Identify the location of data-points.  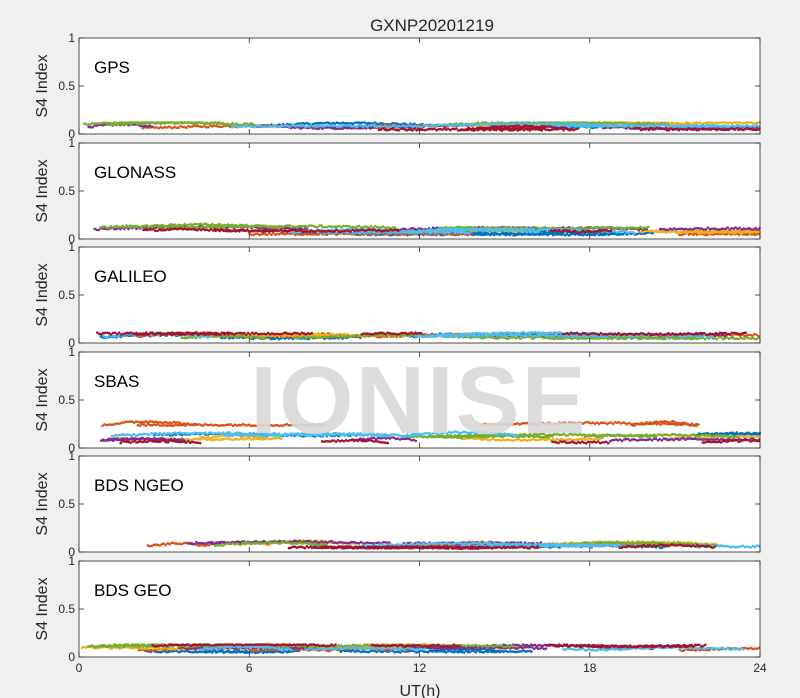
(422, 126).